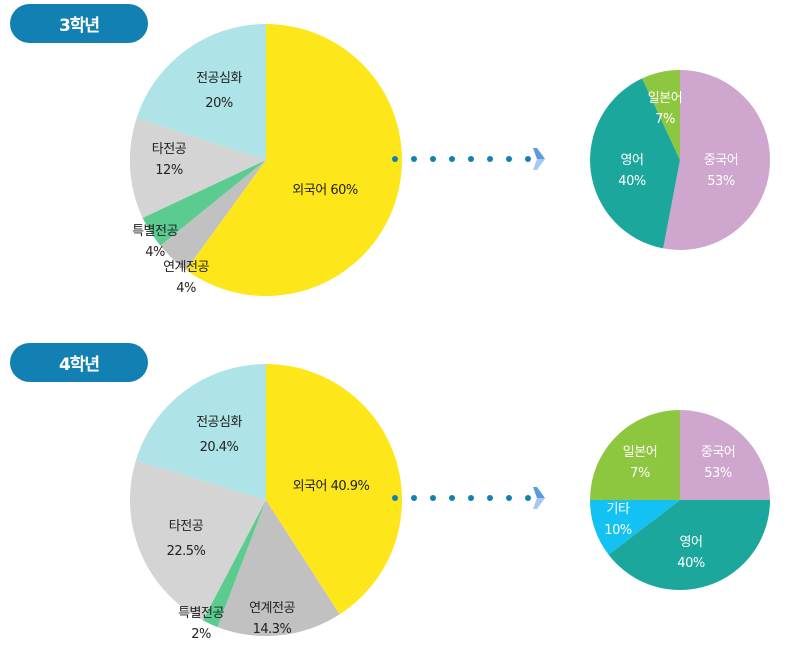 The height and width of the screenshot is (651, 793). I want to click on label-advanced-major: 전공심화 20%, so click(219, 91).